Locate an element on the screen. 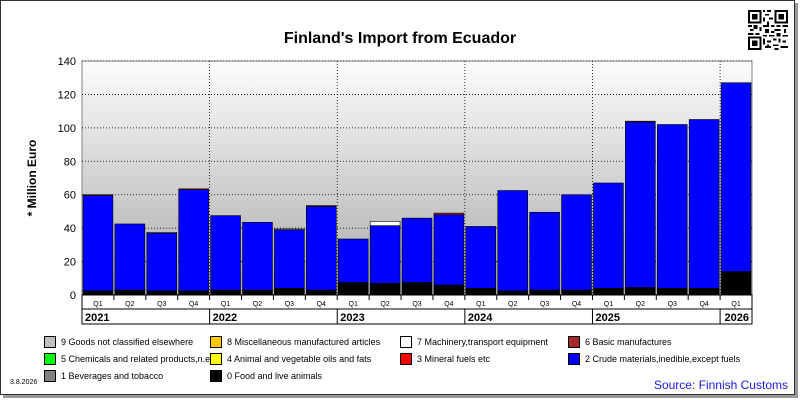  legend-item: 4 Animal and vegetable oils and fats is located at coordinates (290, 359).